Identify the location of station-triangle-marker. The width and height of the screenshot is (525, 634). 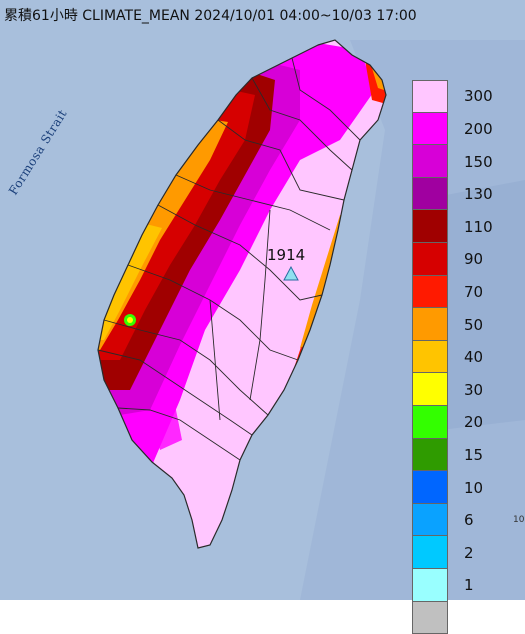
(291, 273).